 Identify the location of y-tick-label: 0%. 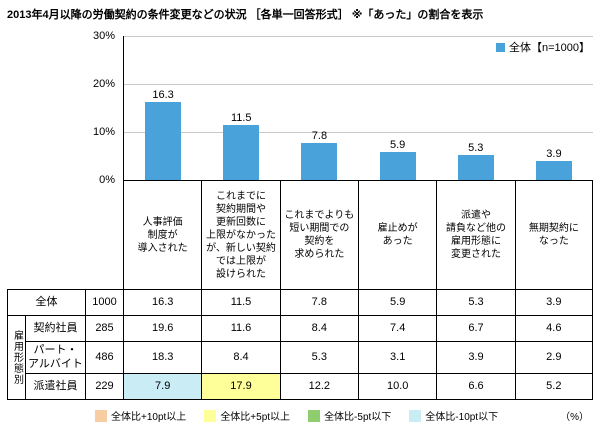
(107, 180).